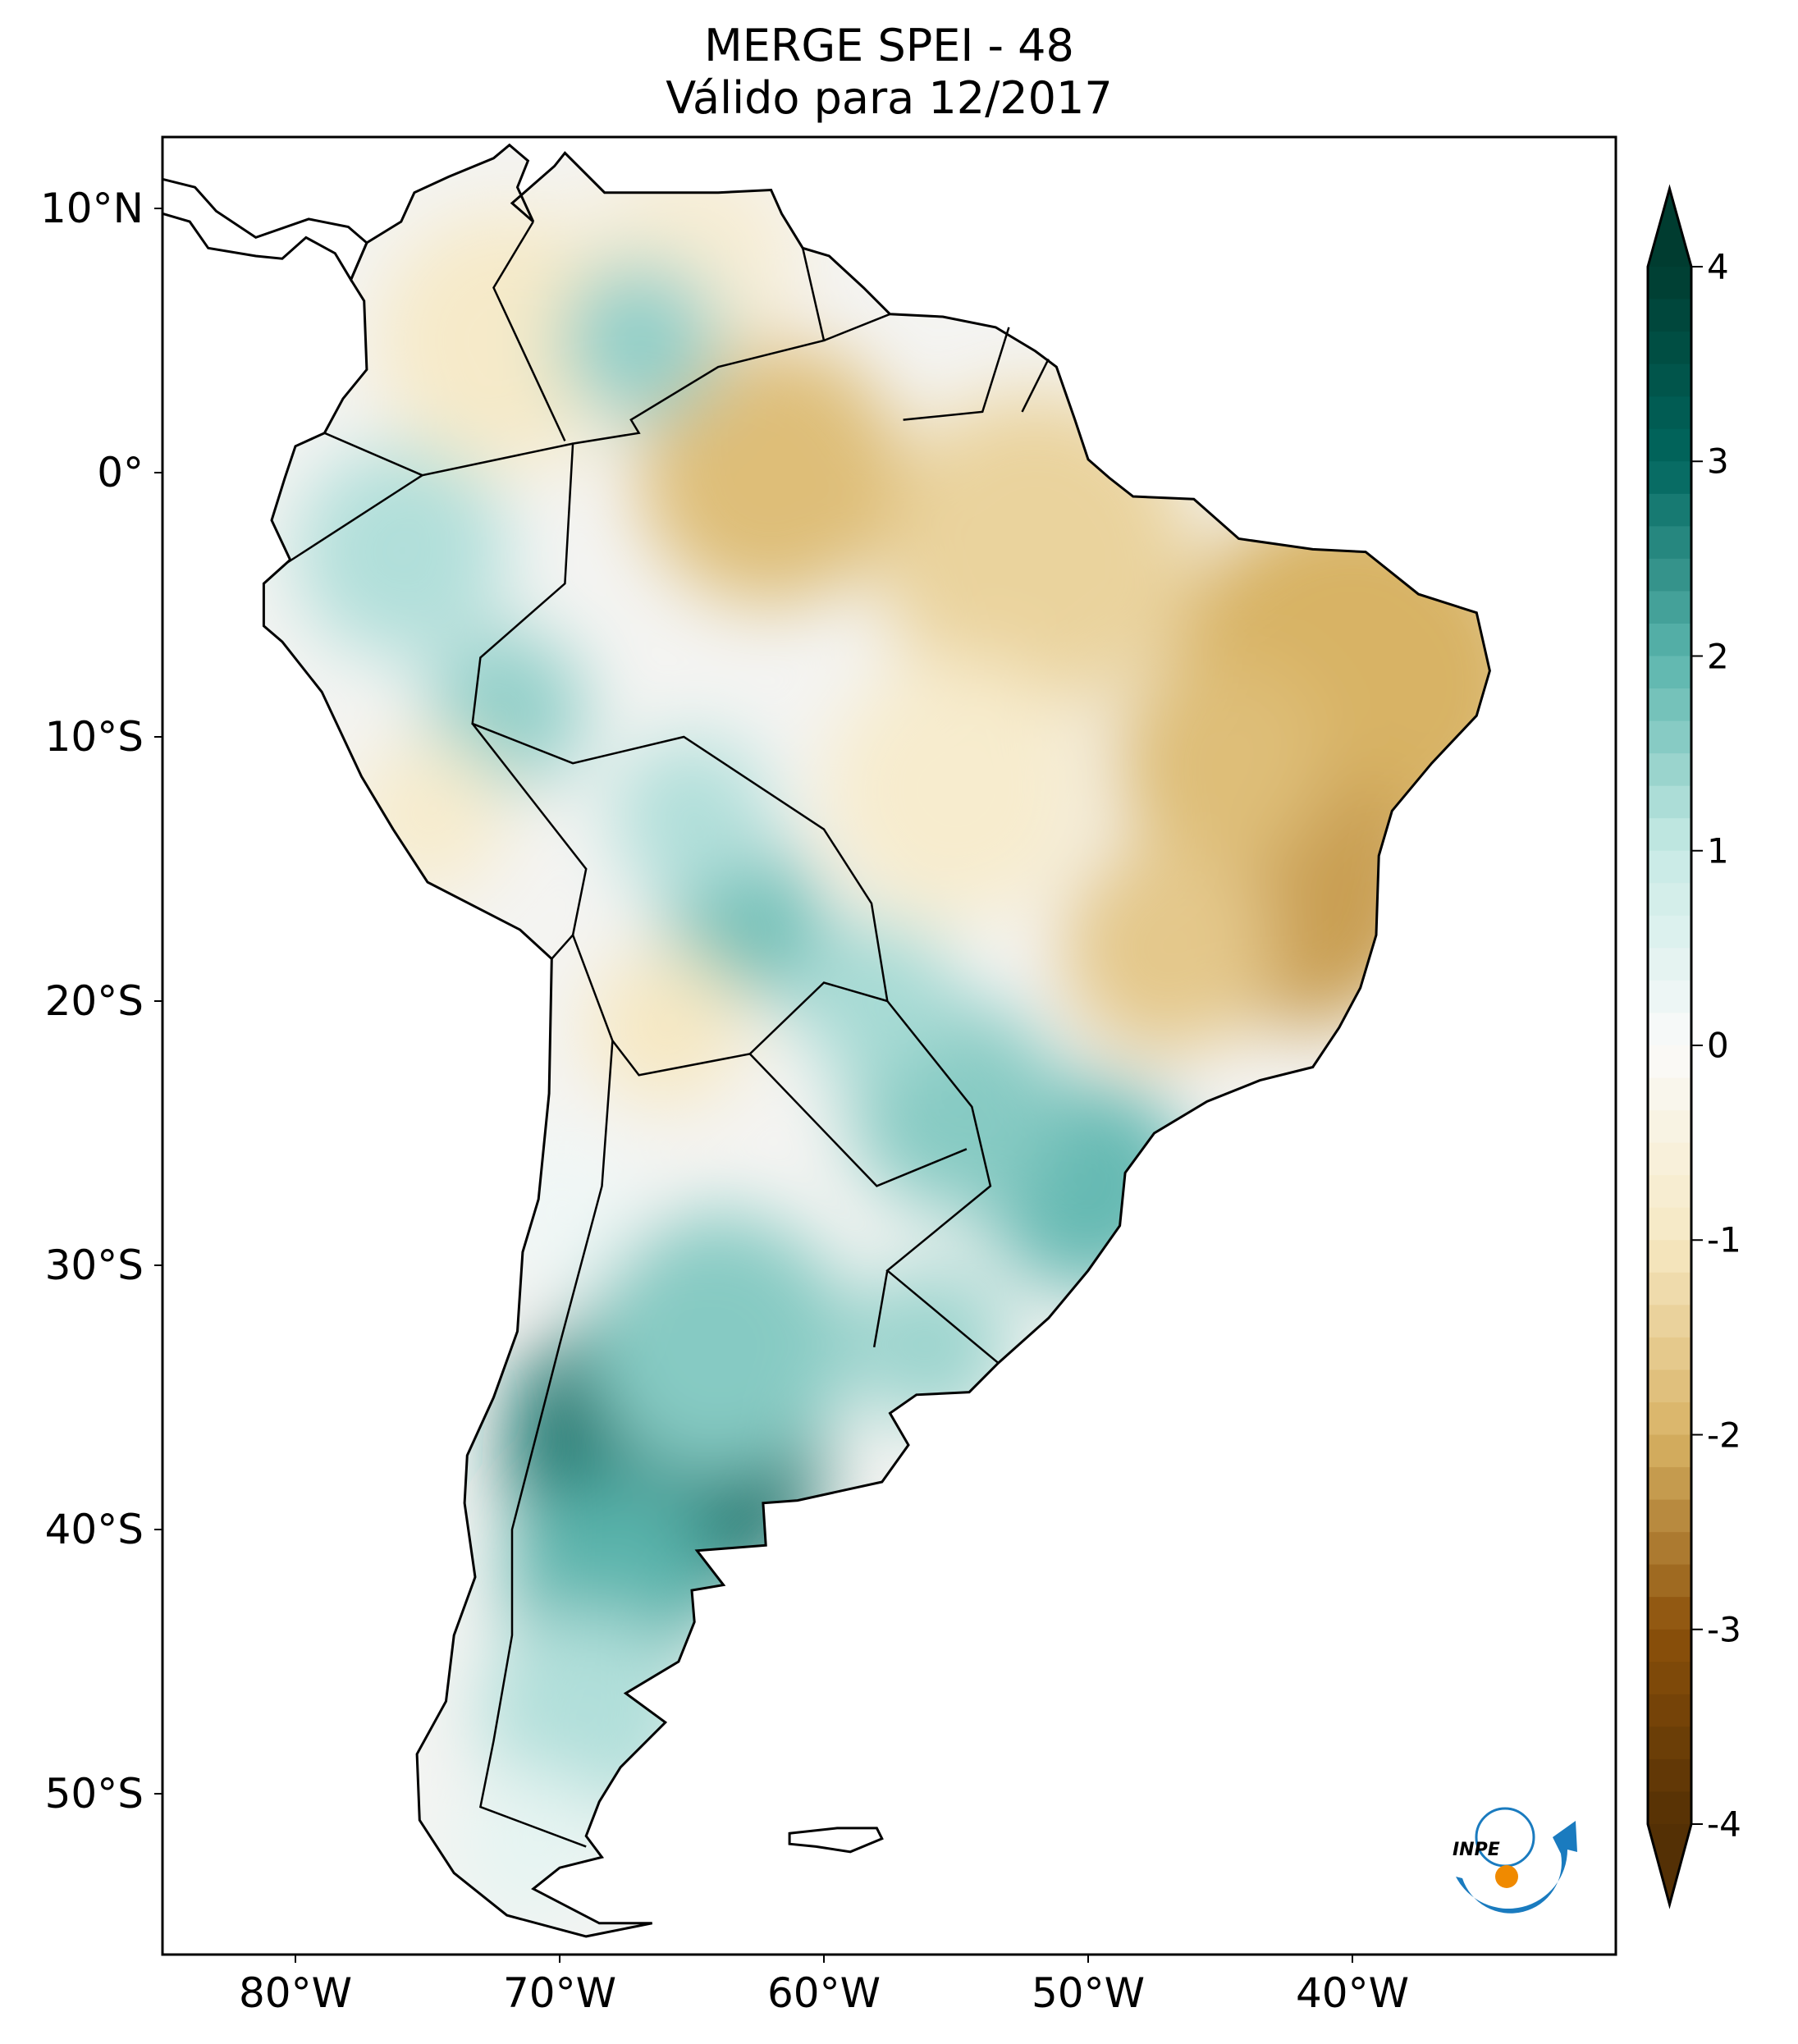 This screenshot has width=1798, height=2044. I want to click on x-tick-label: 40°W, so click(1352, 1993).